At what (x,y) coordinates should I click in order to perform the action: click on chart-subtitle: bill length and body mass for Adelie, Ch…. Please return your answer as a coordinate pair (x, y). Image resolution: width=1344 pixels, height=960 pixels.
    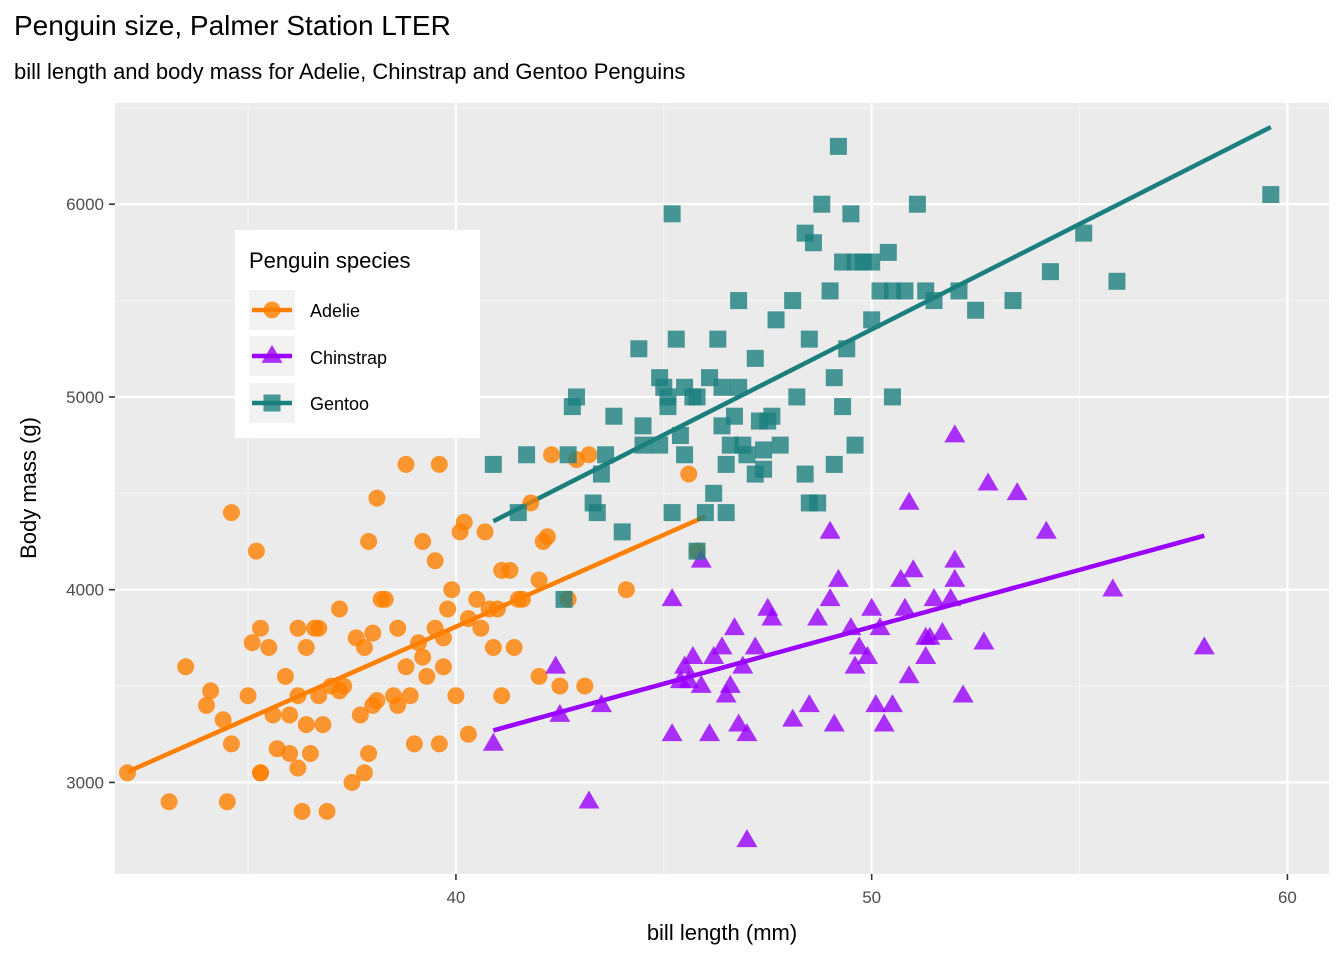
    Looking at the image, I should click on (350, 71).